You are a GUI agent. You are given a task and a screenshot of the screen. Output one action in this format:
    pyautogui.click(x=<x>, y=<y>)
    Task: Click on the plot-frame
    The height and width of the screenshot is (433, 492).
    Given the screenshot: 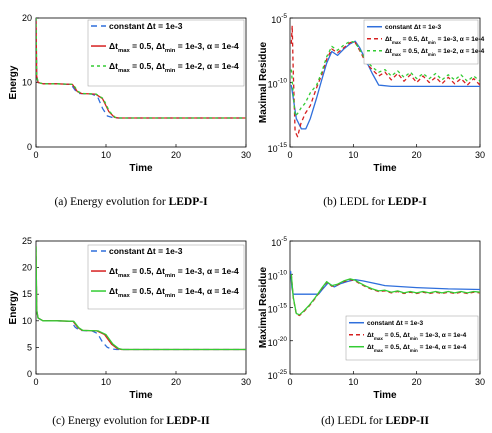 What is the action you would take?
    pyautogui.click(x=141, y=307)
    